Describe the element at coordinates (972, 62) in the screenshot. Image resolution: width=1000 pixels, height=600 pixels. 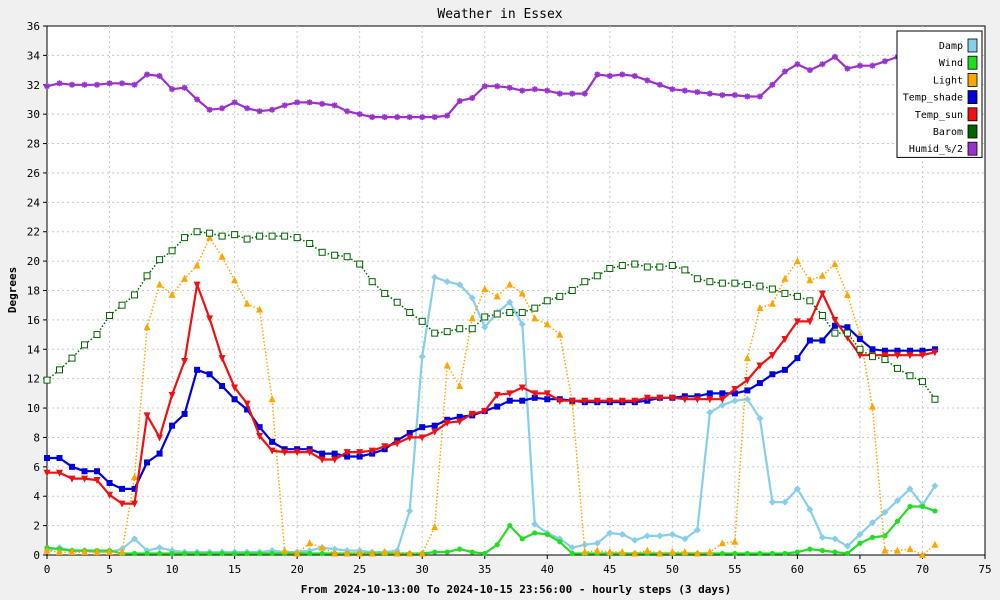
I see `legend-swatch-wind` at that location.